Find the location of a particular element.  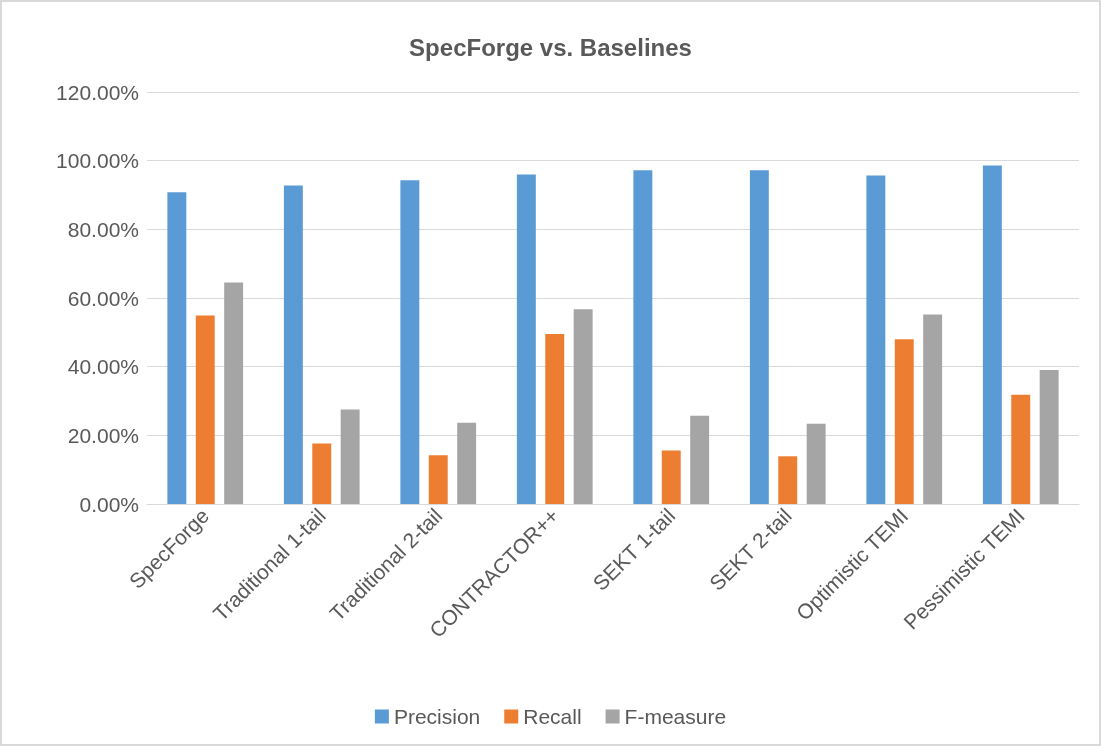

y-tick-label: 80.00% is located at coordinates (103, 229).